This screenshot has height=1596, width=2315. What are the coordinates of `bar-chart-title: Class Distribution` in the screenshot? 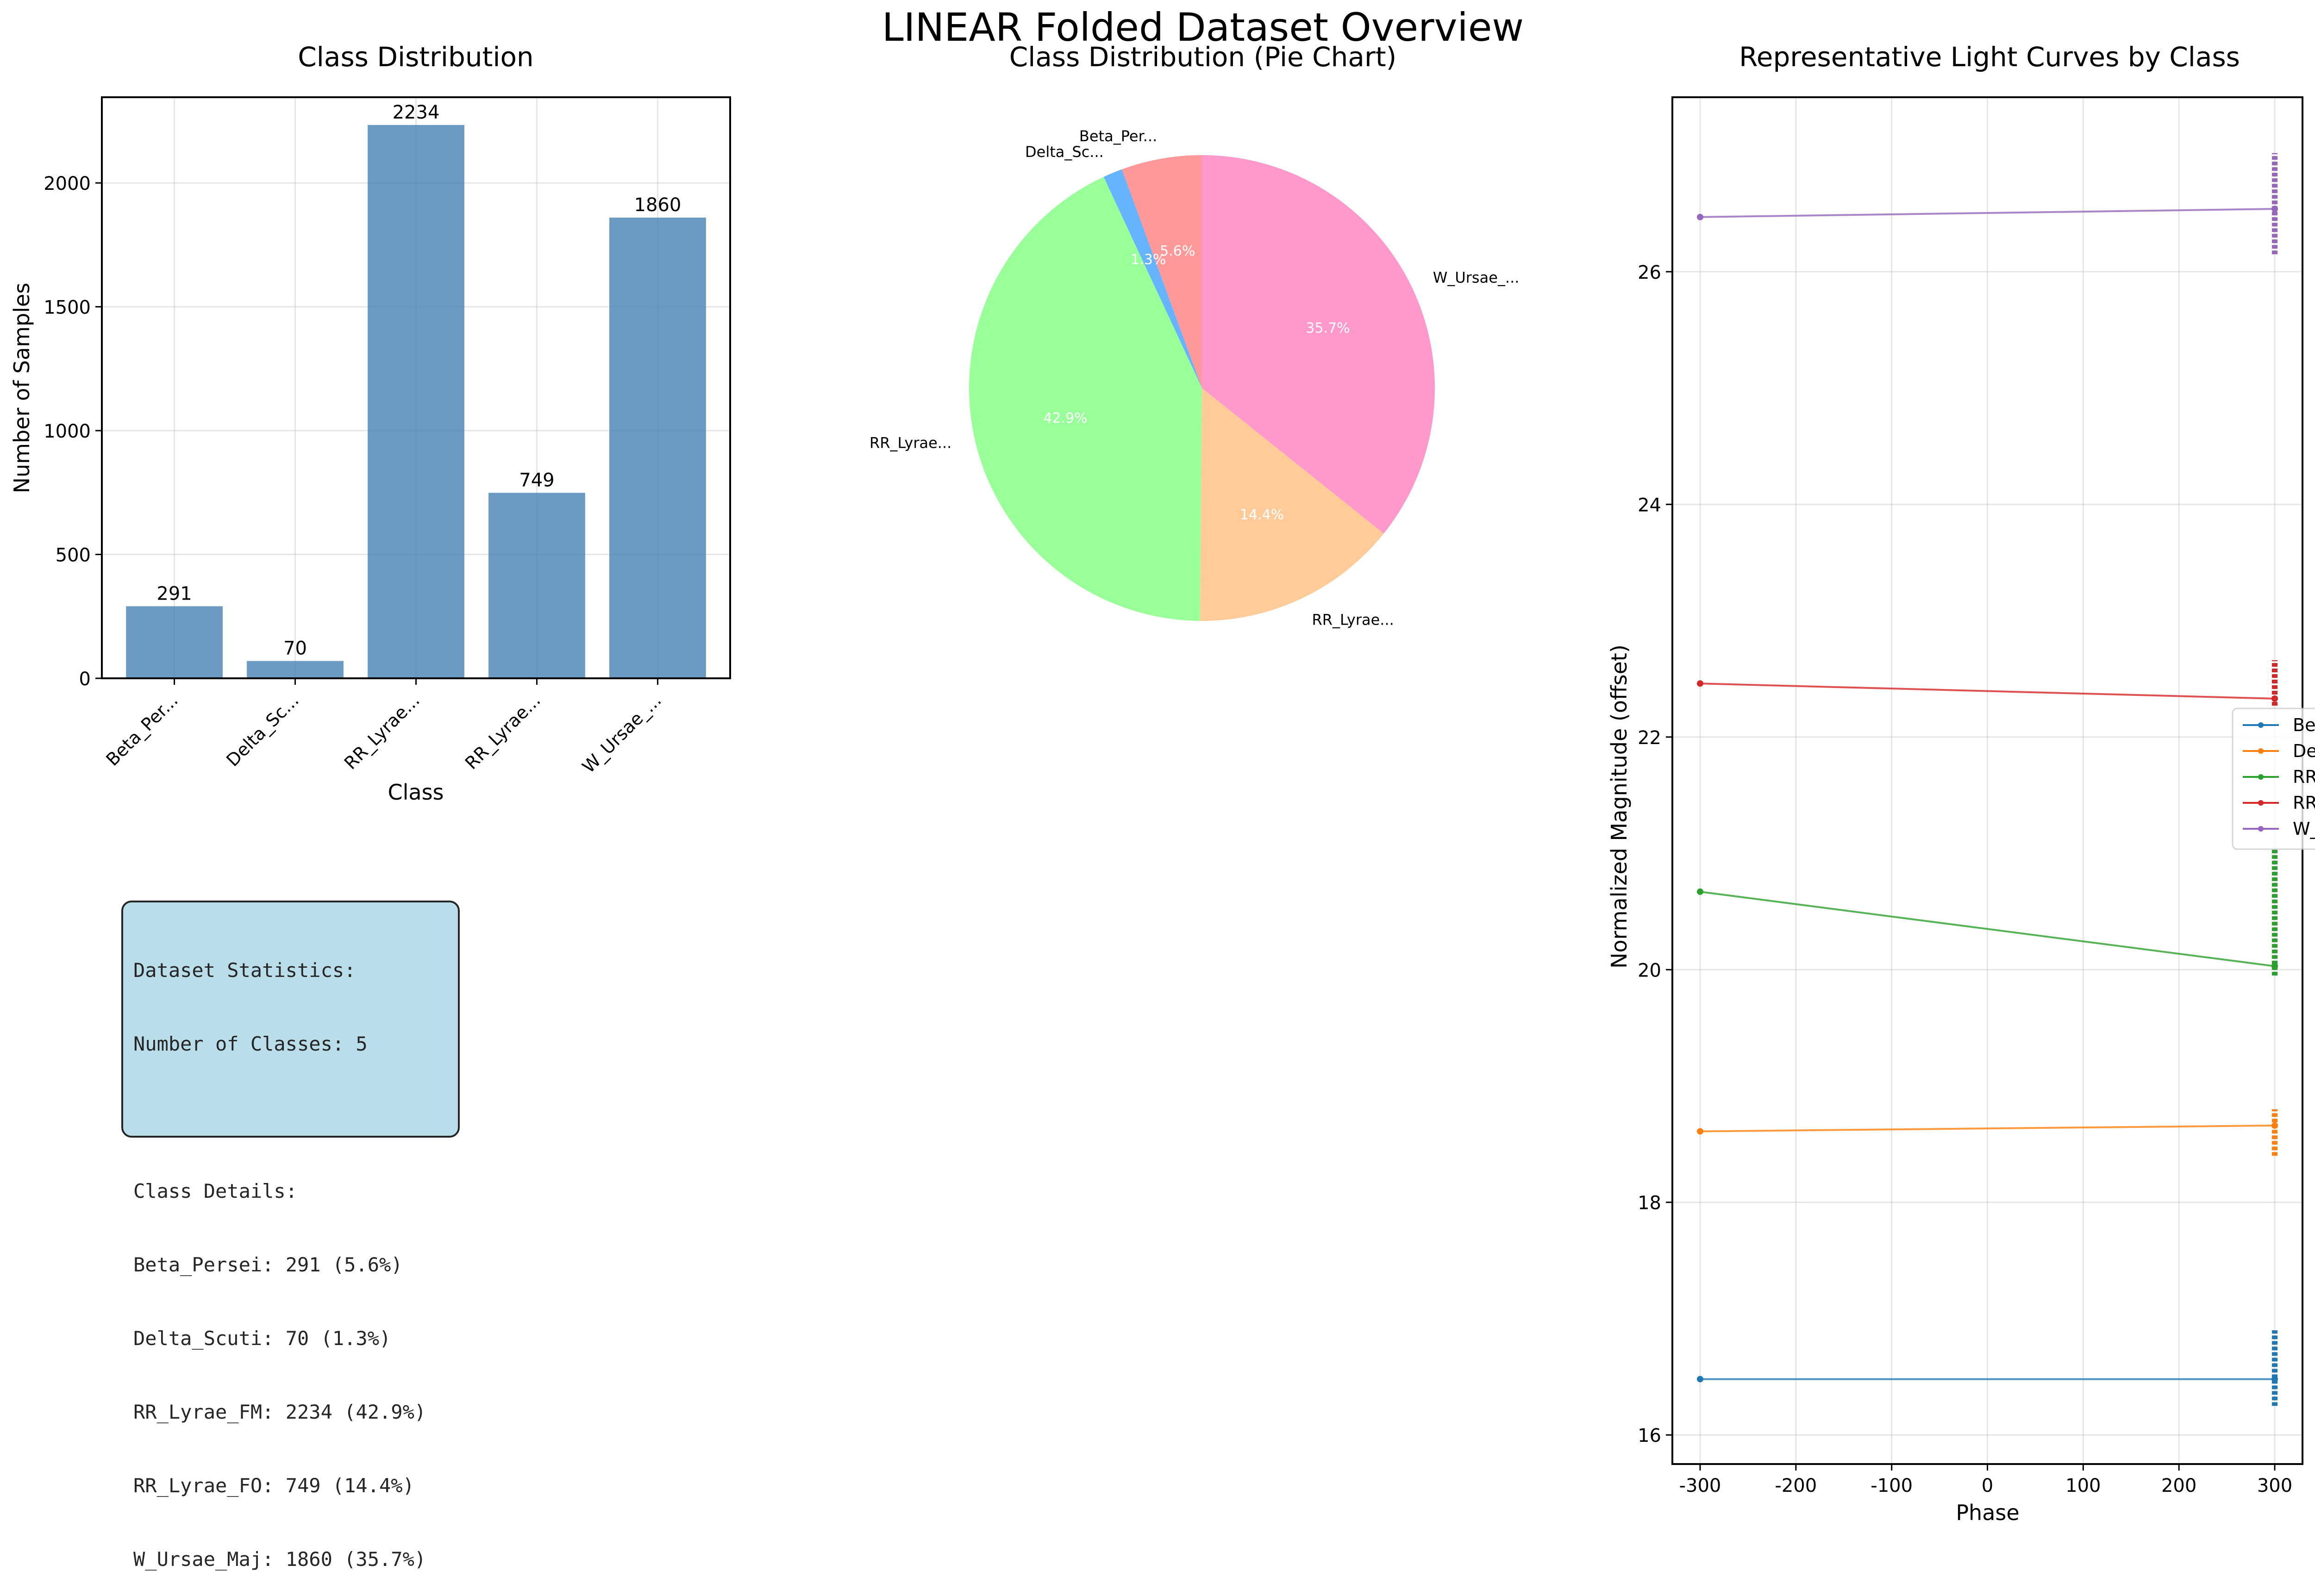 It's located at (415, 57).